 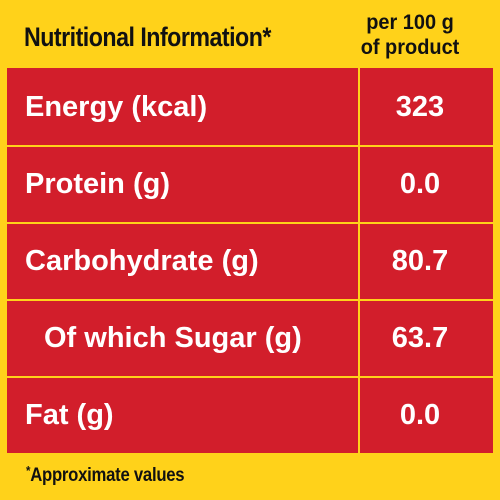 I want to click on footnote-text: Approximate values, so click(x=107, y=475).